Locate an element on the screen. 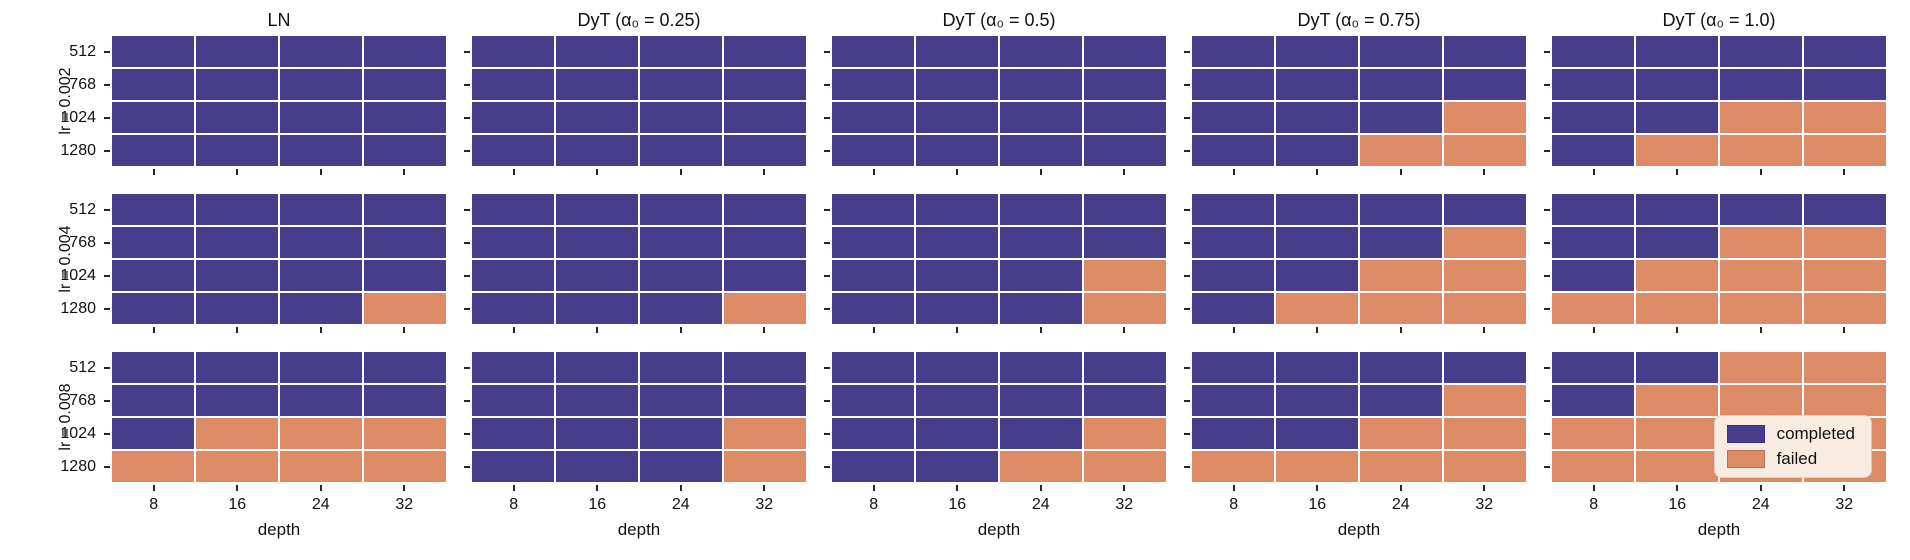  subplot-r1-c3 is located at coordinates (1355, 265).